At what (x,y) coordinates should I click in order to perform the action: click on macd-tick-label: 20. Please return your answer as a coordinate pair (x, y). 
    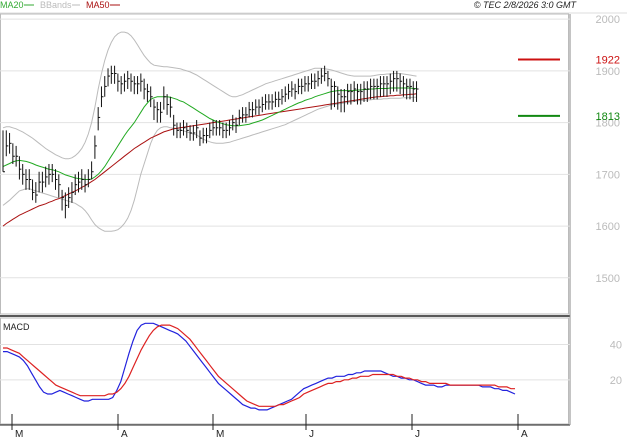
    Looking at the image, I should click on (616, 381).